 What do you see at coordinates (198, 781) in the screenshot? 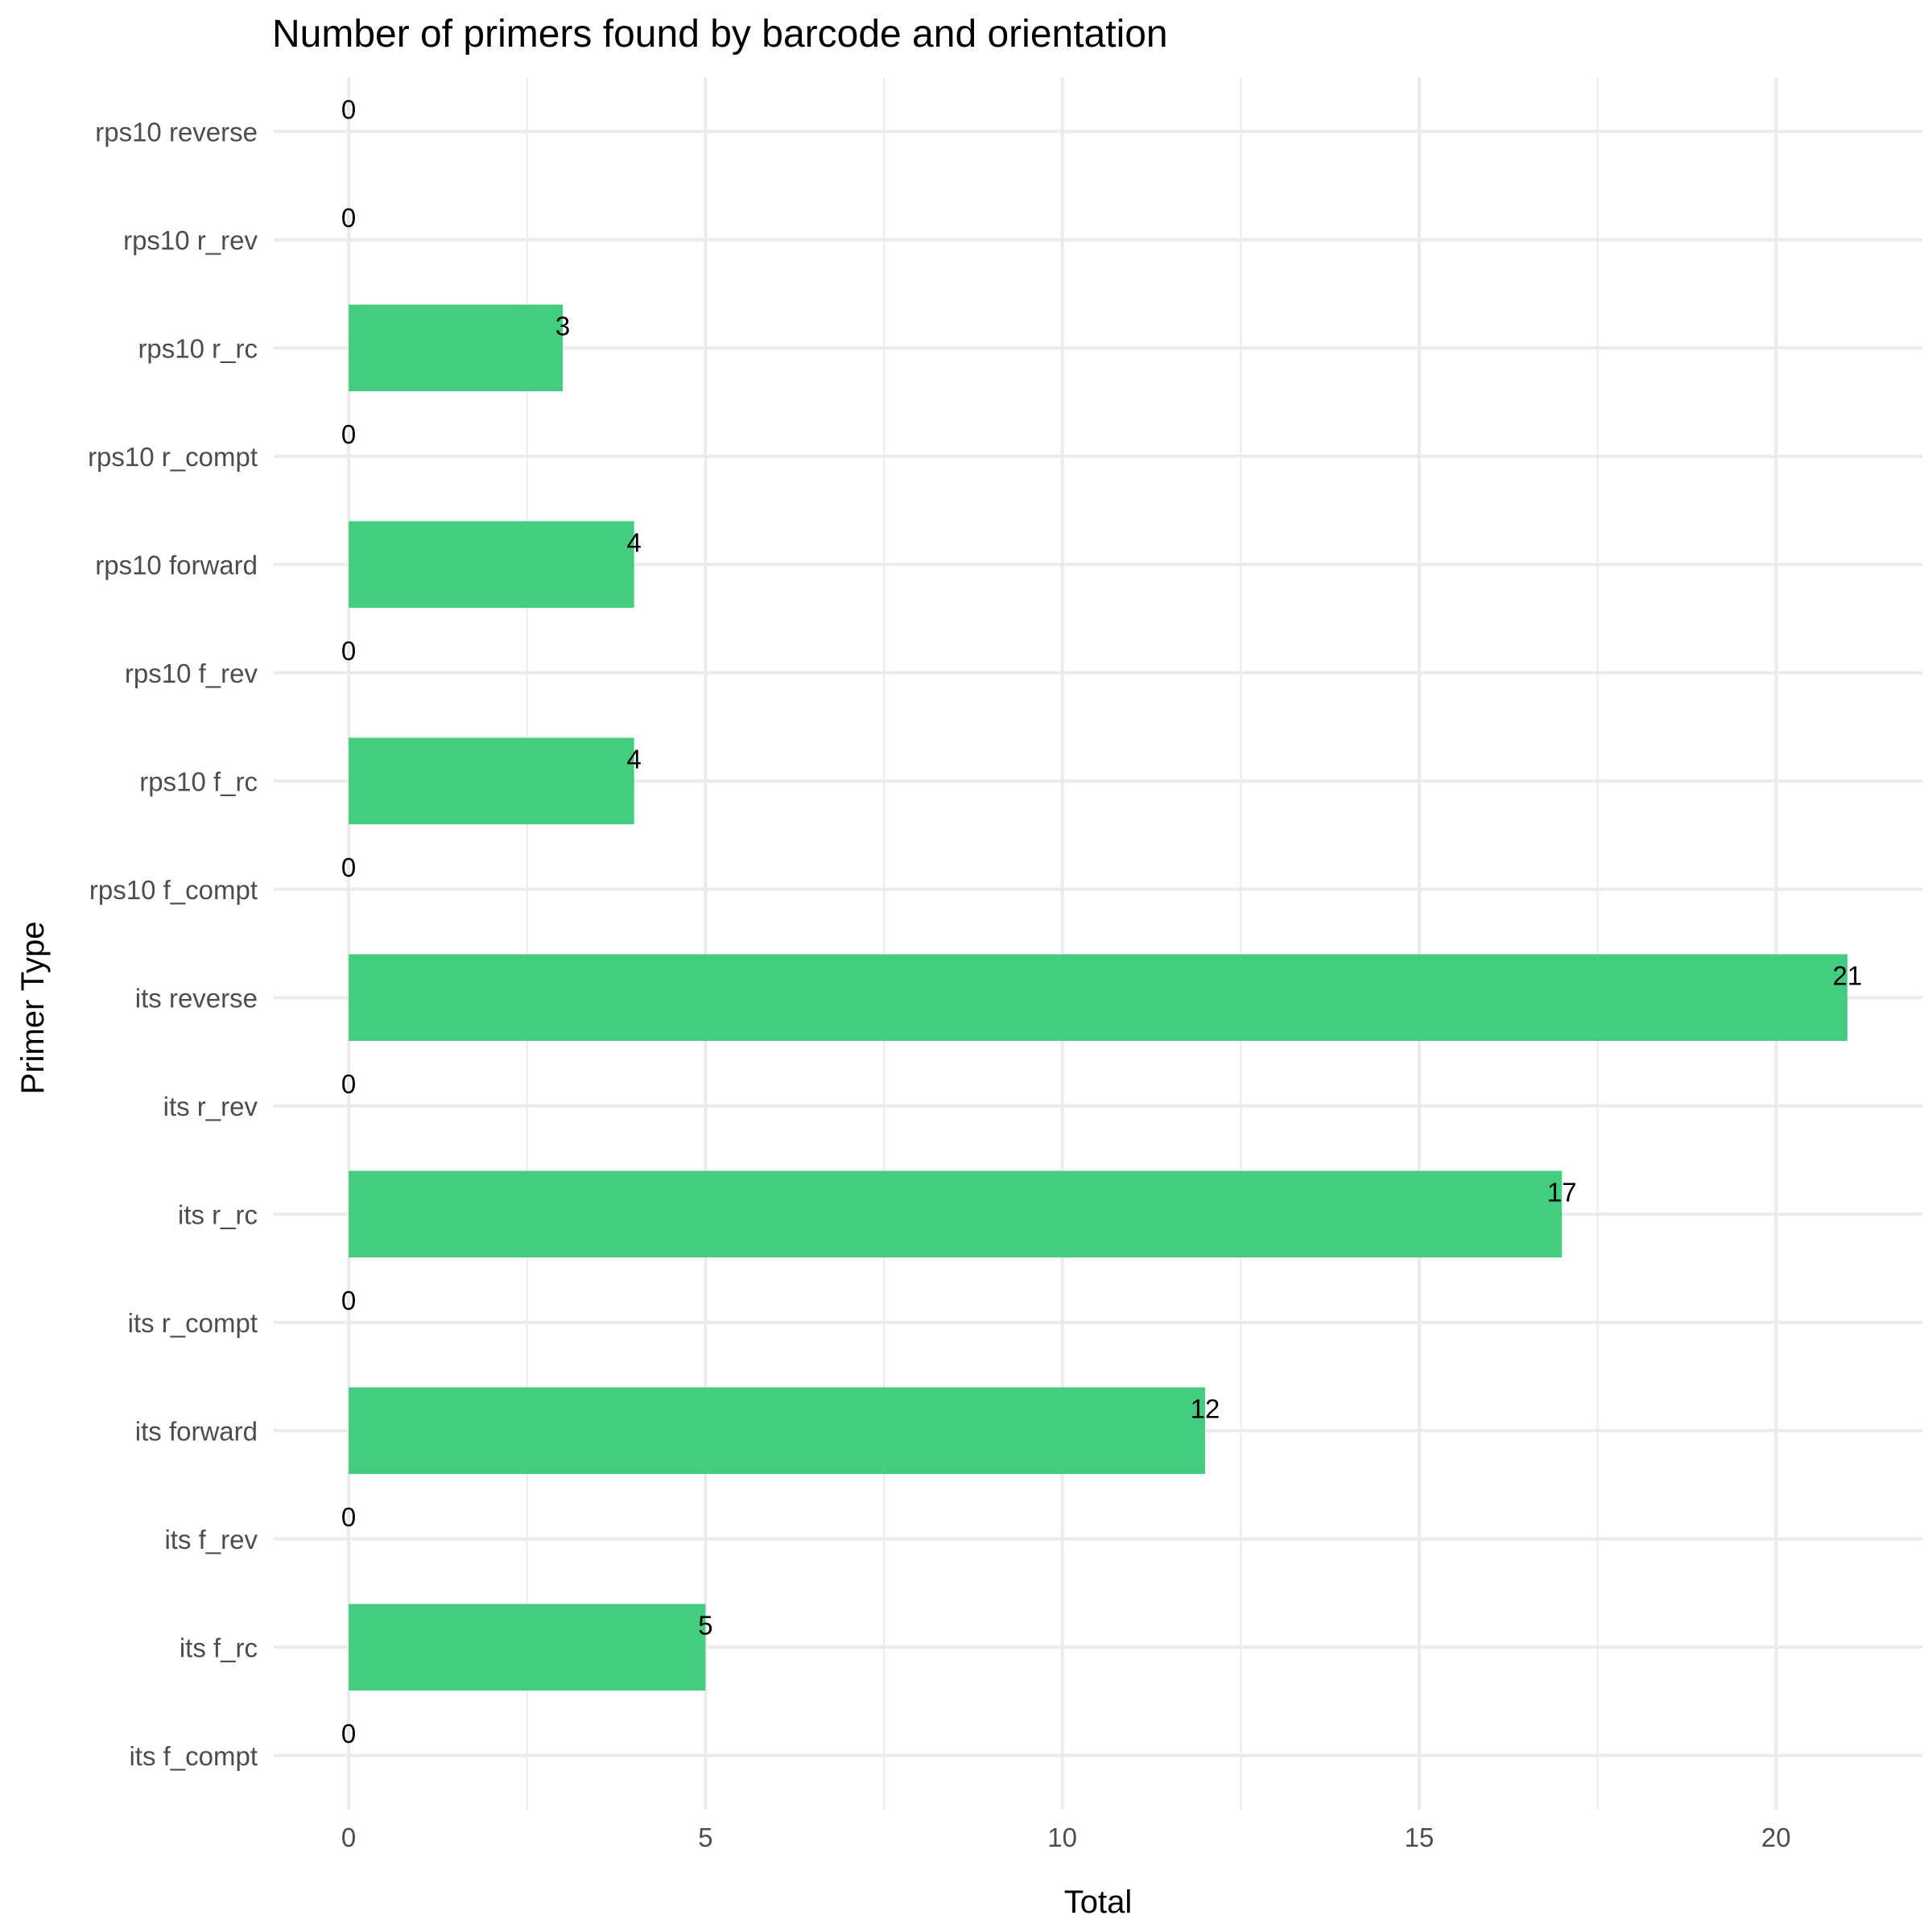
I see `y-tick-label: rps10 f_rc` at bounding box center [198, 781].